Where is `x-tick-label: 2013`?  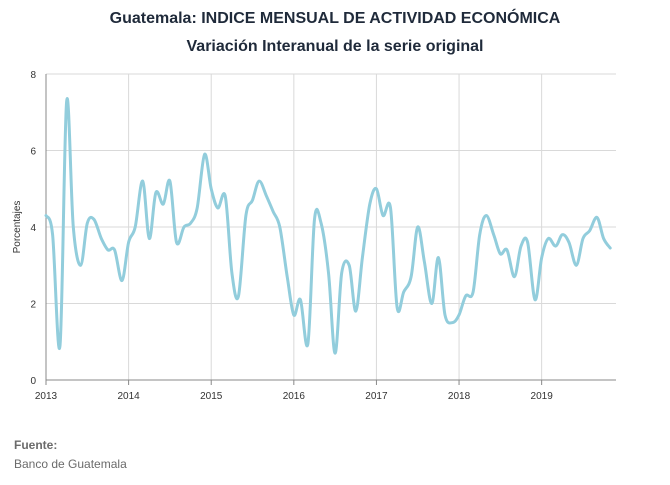
x-tick-label: 2013 is located at coordinates (46, 396).